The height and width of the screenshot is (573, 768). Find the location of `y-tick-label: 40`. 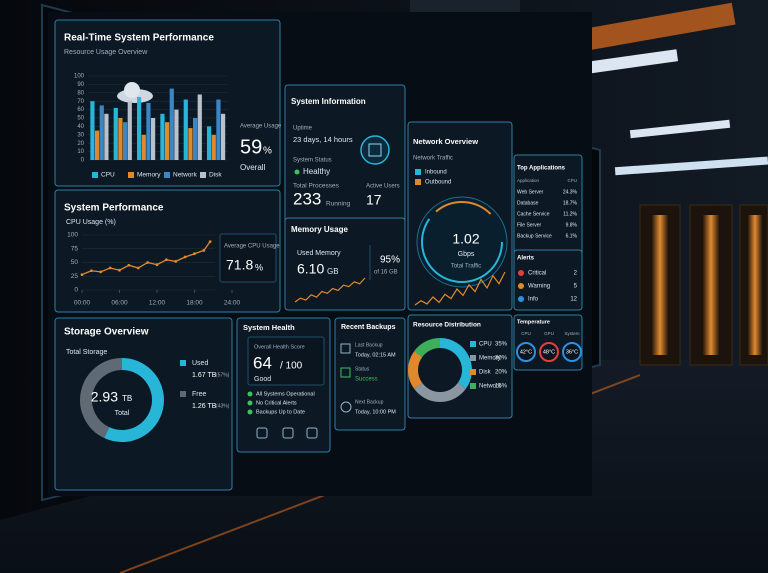

y-tick-label: 40 is located at coordinates (80, 127).